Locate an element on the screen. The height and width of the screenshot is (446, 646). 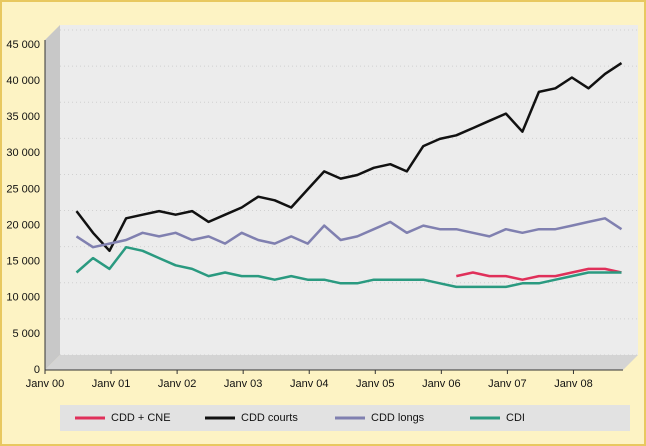
x-tick-label: Janv 01 is located at coordinates (111, 384).